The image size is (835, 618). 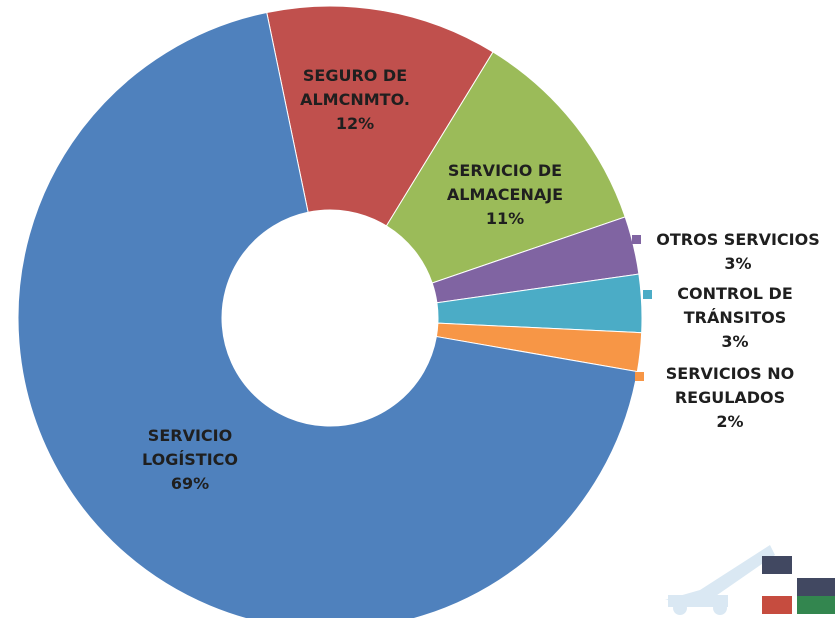 What do you see at coordinates (738, 239) in the screenshot?
I see `category-label: OTROS SERVICIOS` at bounding box center [738, 239].